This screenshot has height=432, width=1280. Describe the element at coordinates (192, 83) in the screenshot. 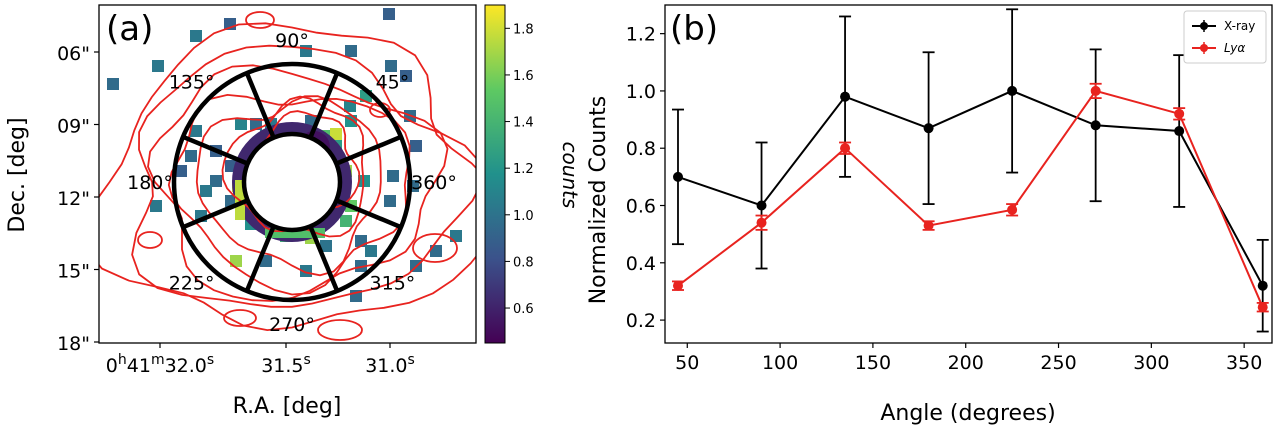

I see `sector-angle-label: 135°` at that location.